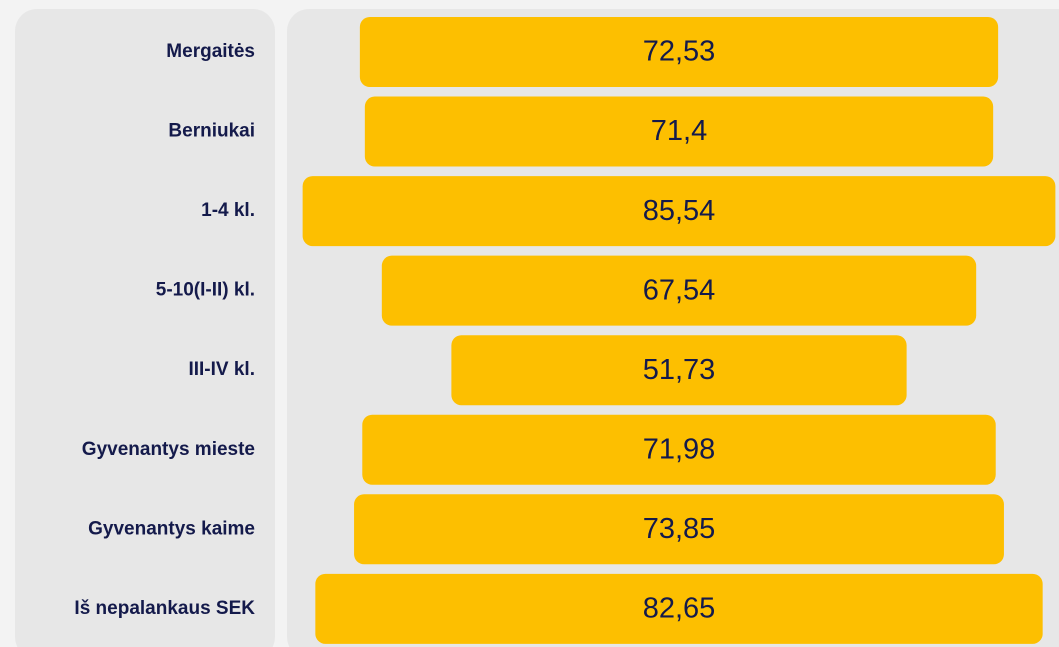 This screenshot has height=647, width=1059. I want to click on value-label: 67,54, so click(679, 290).